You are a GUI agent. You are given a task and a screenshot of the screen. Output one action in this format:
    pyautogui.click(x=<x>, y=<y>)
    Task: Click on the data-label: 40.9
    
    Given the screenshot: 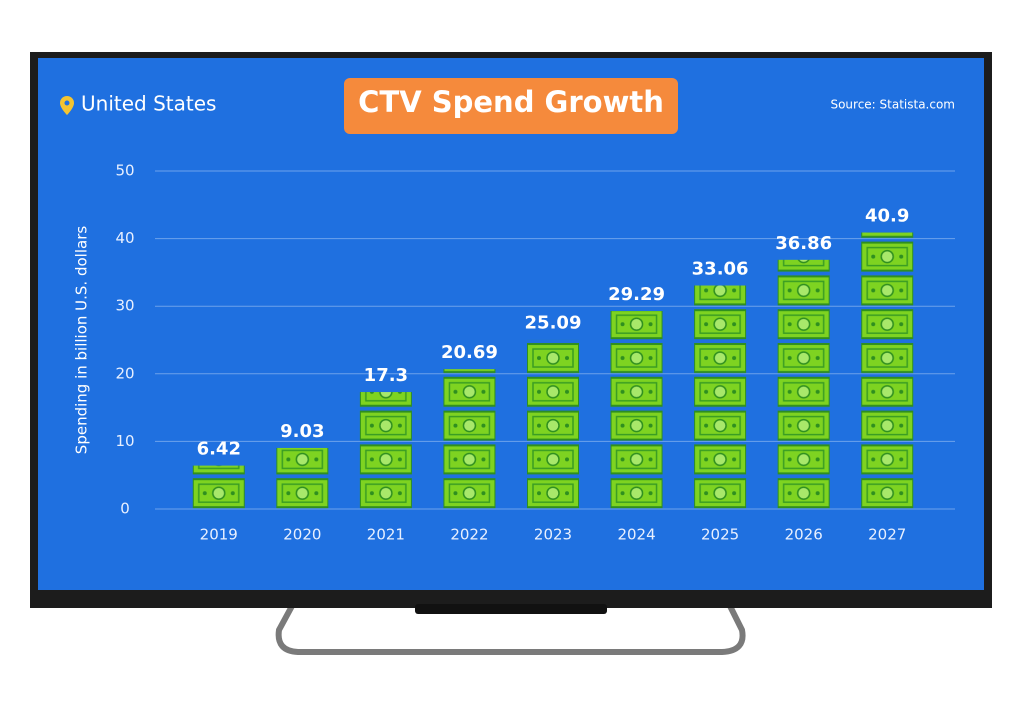 What is the action you would take?
    pyautogui.click(x=887, y=216)
    